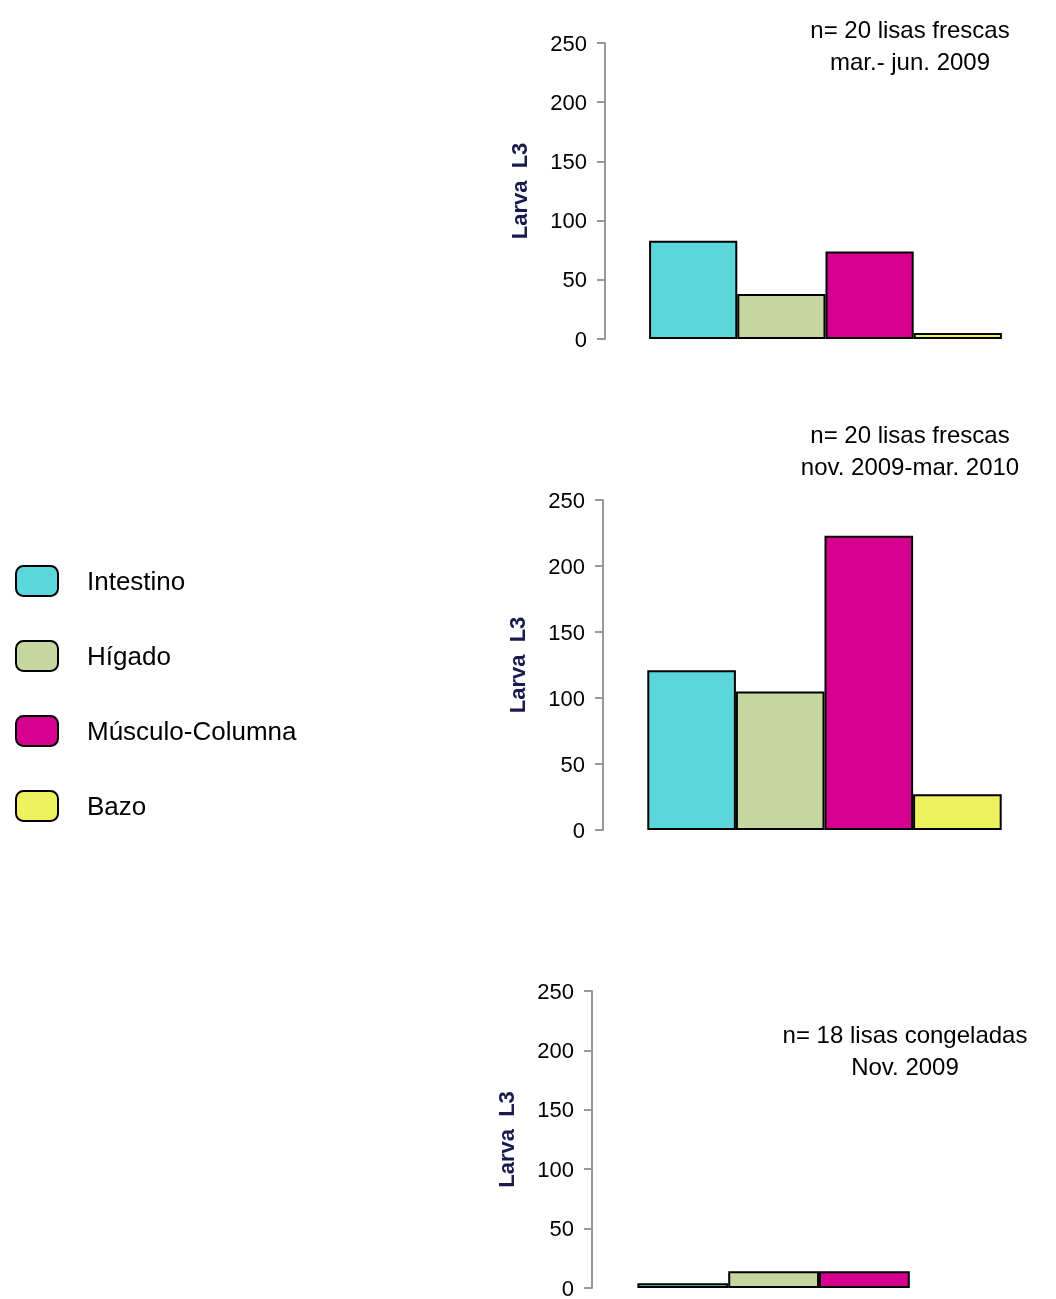 The width and height of the screenshot is (1056, 1299). Describe the element at coordinates (905, 1066) in the screenshot. I see `text: Nov. 2009` at that location.